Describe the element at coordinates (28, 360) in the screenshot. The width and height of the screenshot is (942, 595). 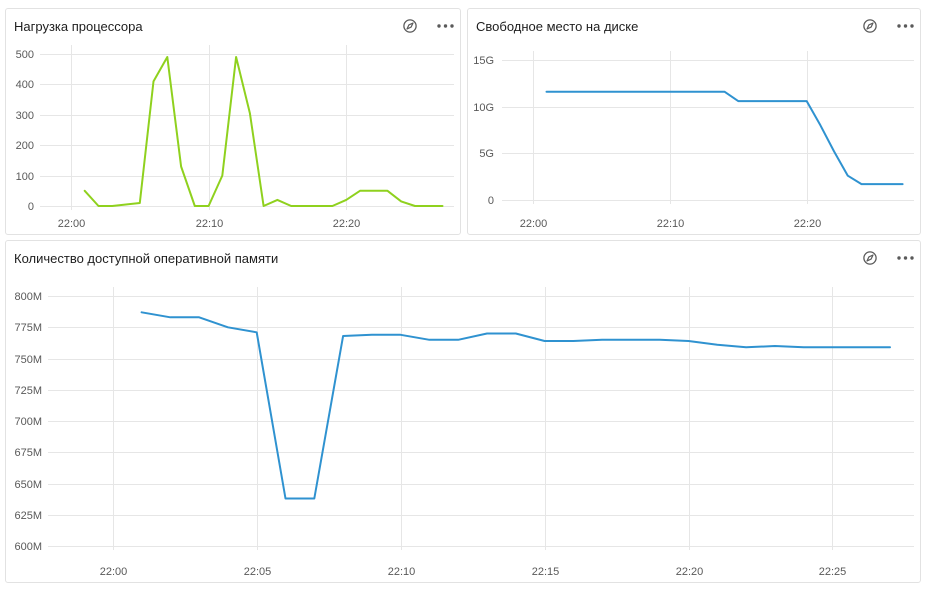
I see `ram-y-tick-label: 750M` at that location.